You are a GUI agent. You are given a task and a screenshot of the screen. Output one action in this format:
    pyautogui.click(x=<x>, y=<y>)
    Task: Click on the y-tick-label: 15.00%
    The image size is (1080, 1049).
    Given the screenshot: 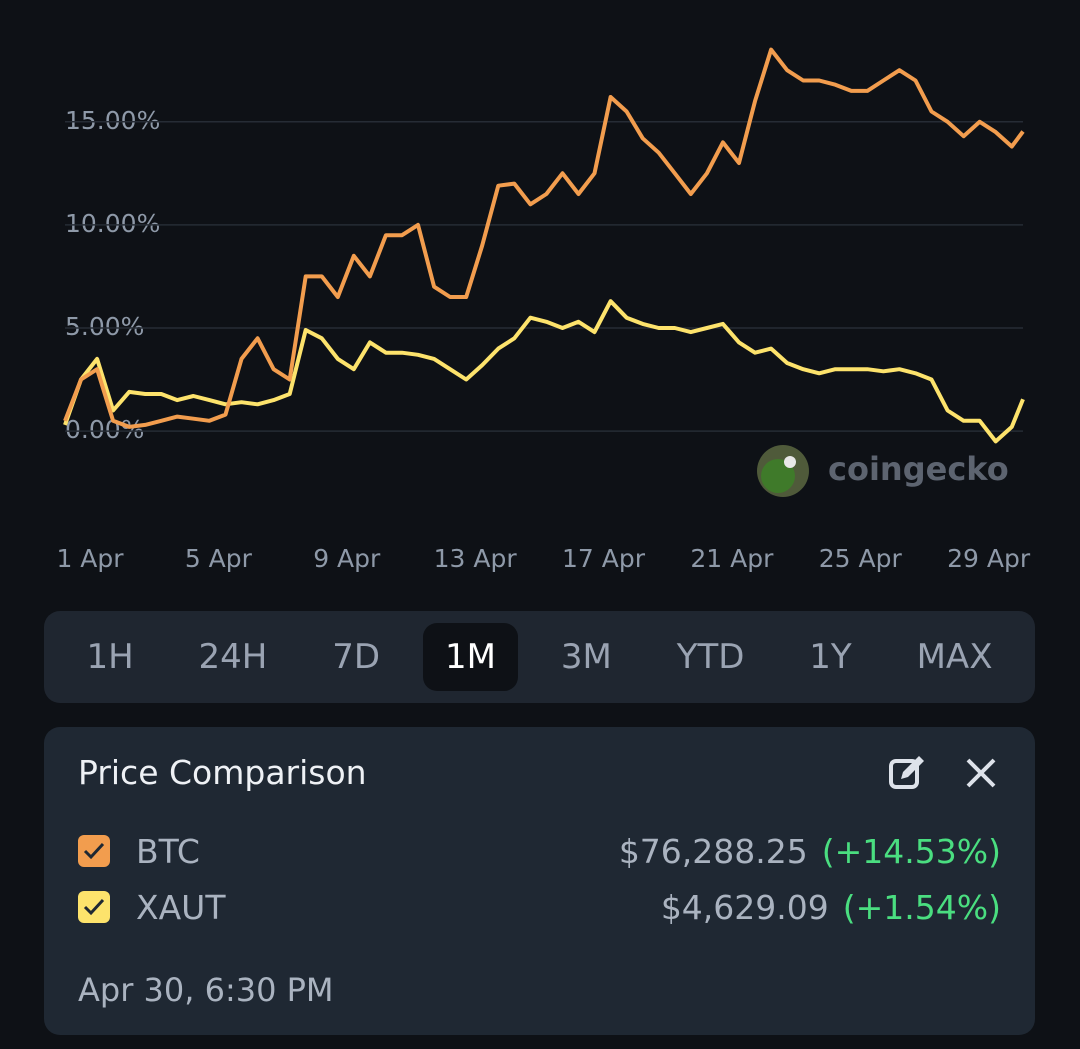 What is the action you would take?
    pyautogui.click(x=112, y=120)
    